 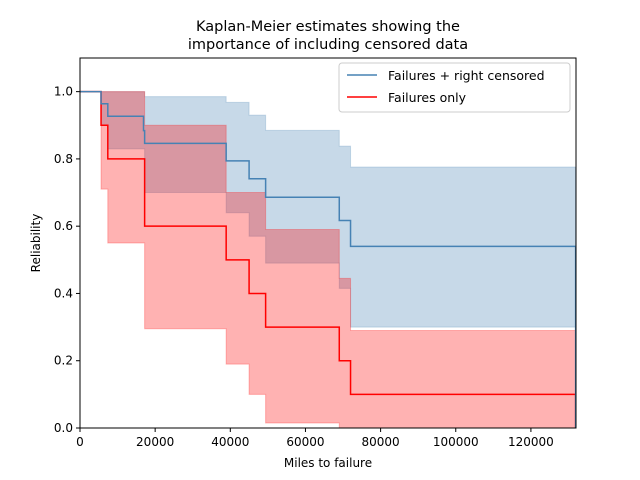 I want to click on y-tick-label: 0.2, so click(x=63, y=361).